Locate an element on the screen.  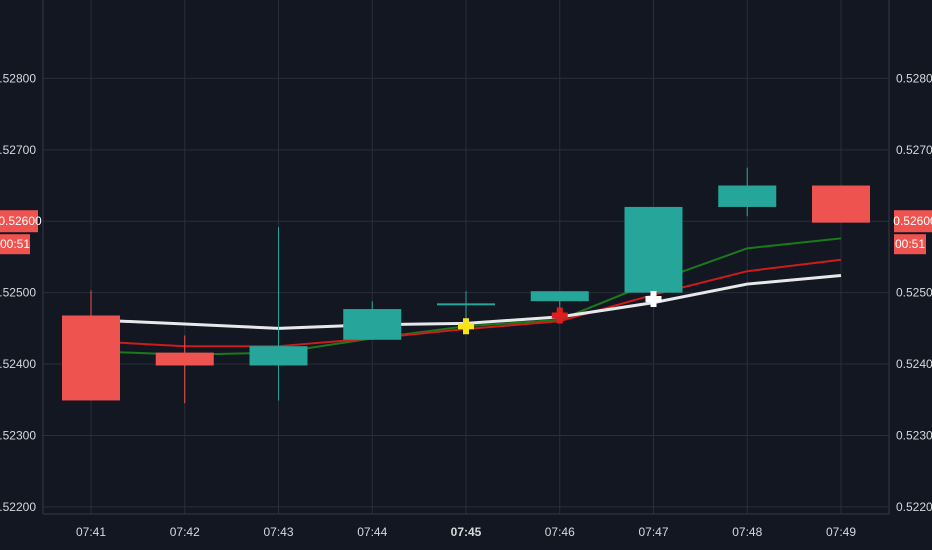
countdown-badge-right is located at coordinates (910, 244).